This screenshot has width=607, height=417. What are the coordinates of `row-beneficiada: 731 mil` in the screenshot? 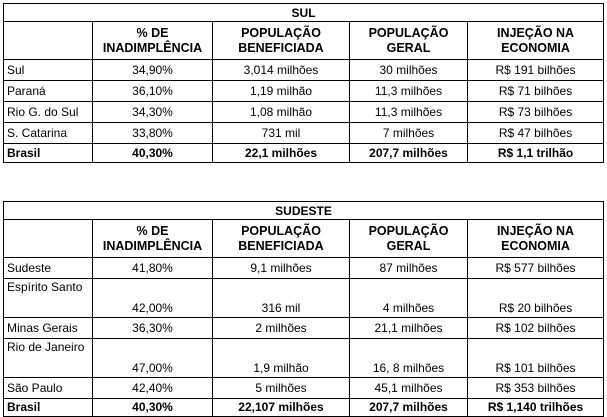 It's located at (281, 133).